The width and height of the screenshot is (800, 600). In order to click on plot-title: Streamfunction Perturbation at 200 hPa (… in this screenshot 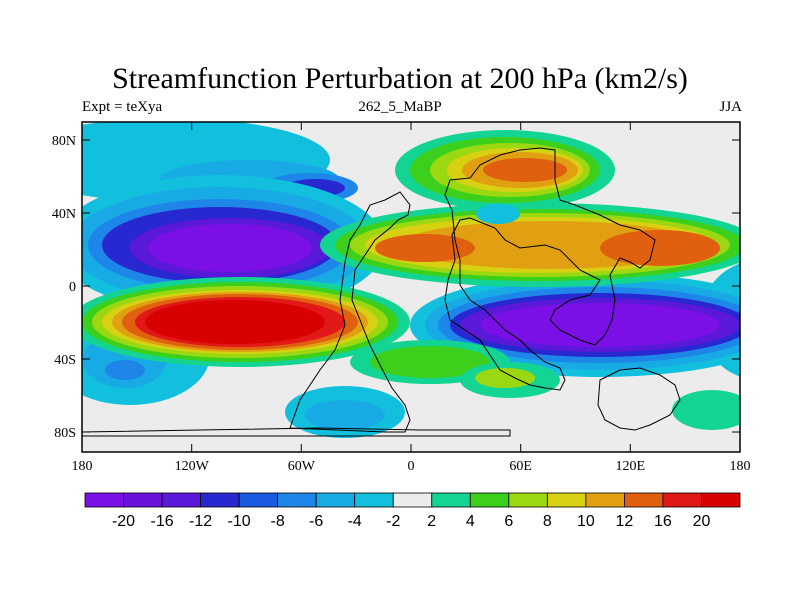, I will do `click(400, 78)`.